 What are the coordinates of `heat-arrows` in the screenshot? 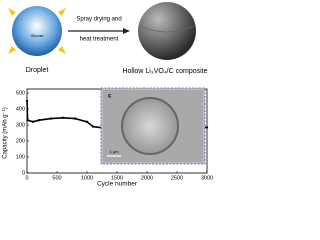 It's located at (37, 31).